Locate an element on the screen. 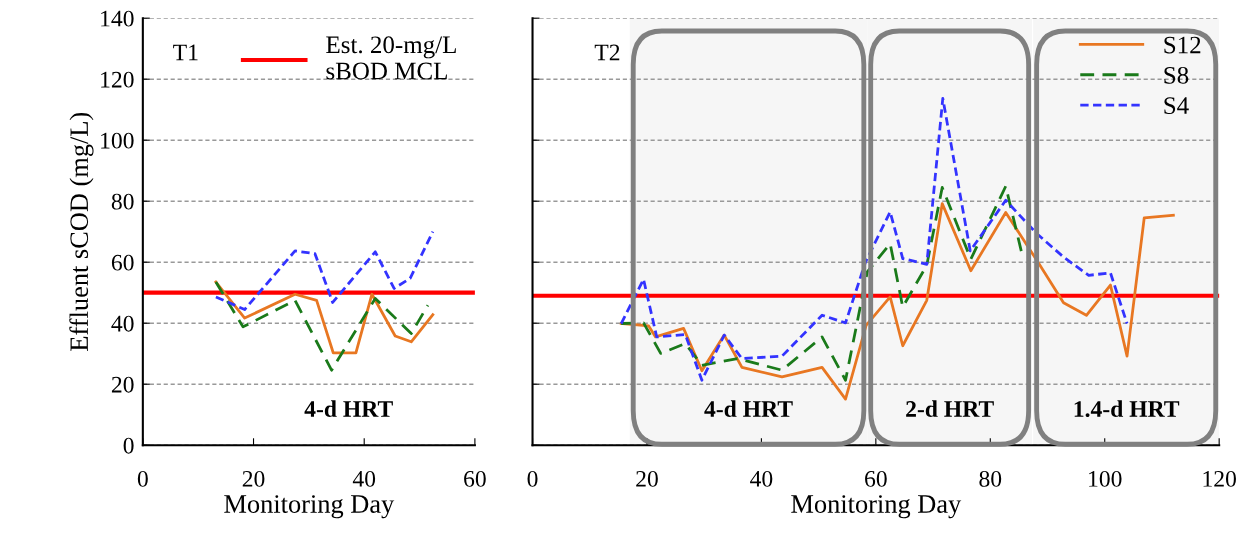 The width and height of the screenshot is (1253, 551). y-tick-label: 60 is located at coordinates (122, 262).